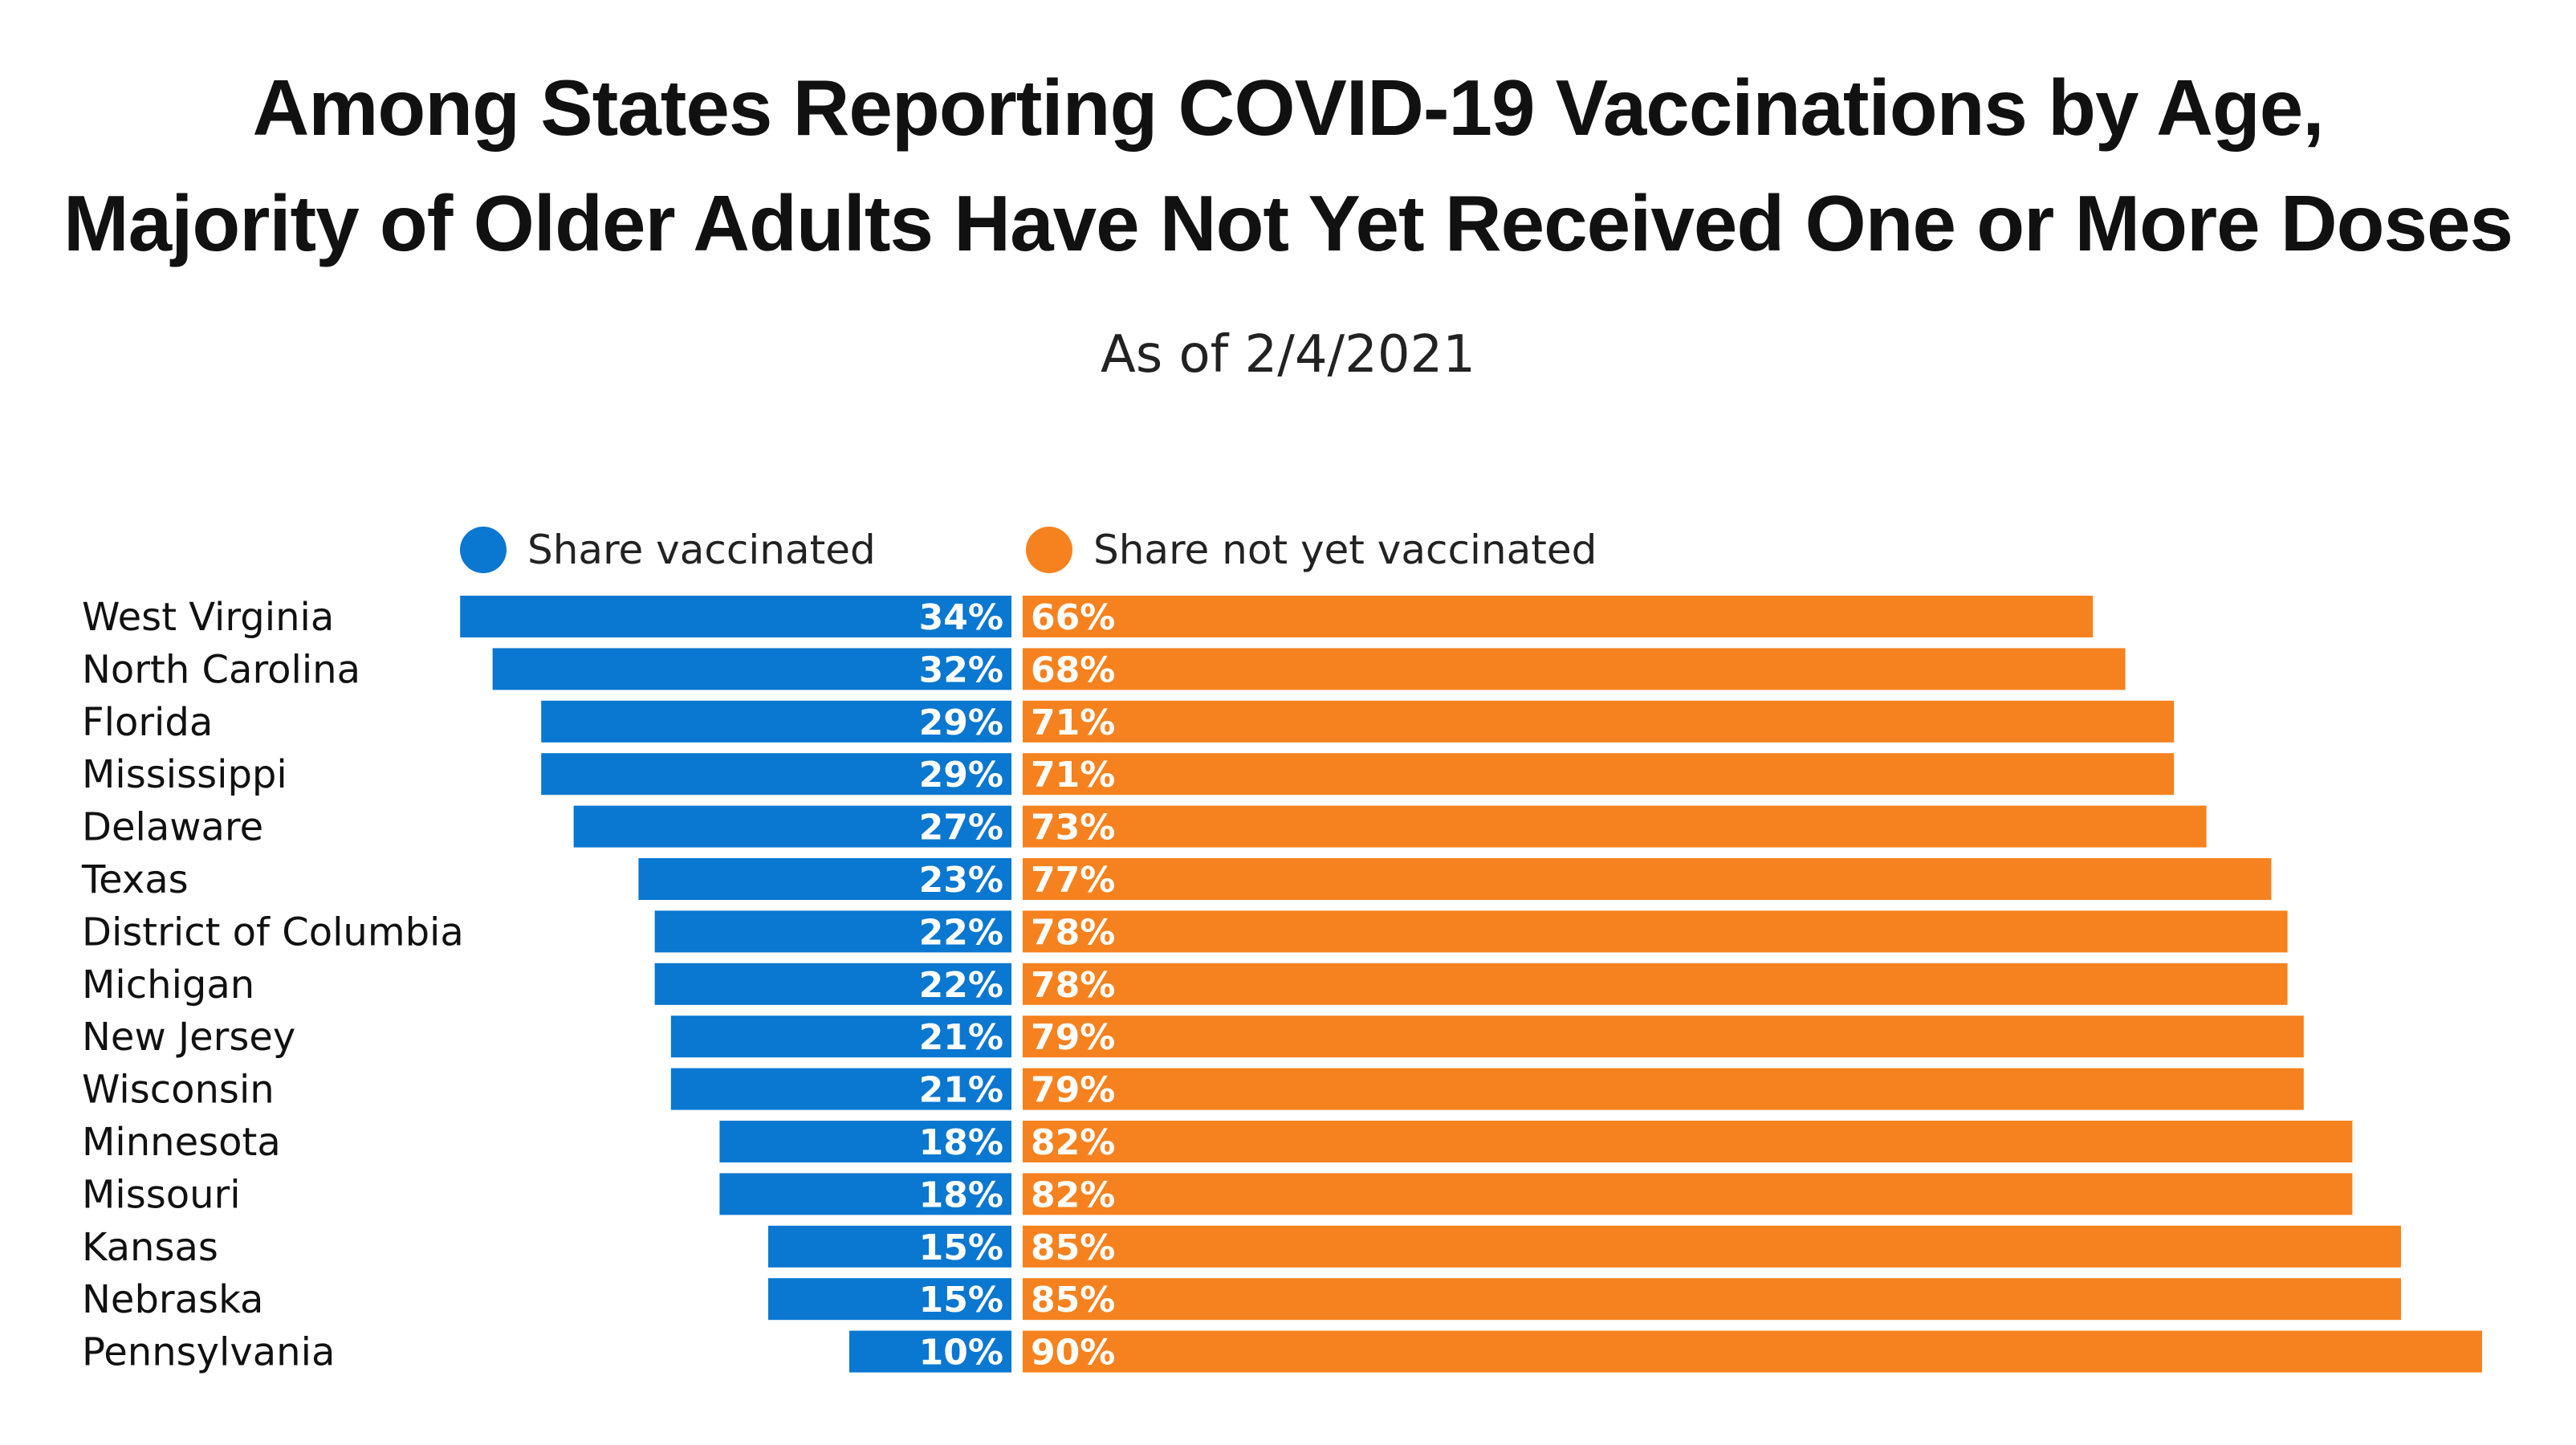 This screenshot has height=1445, width=2576. Describe the element at coordinates (824, 879) in the screenshot. I see `bar-vaccinated-texas` at that location.